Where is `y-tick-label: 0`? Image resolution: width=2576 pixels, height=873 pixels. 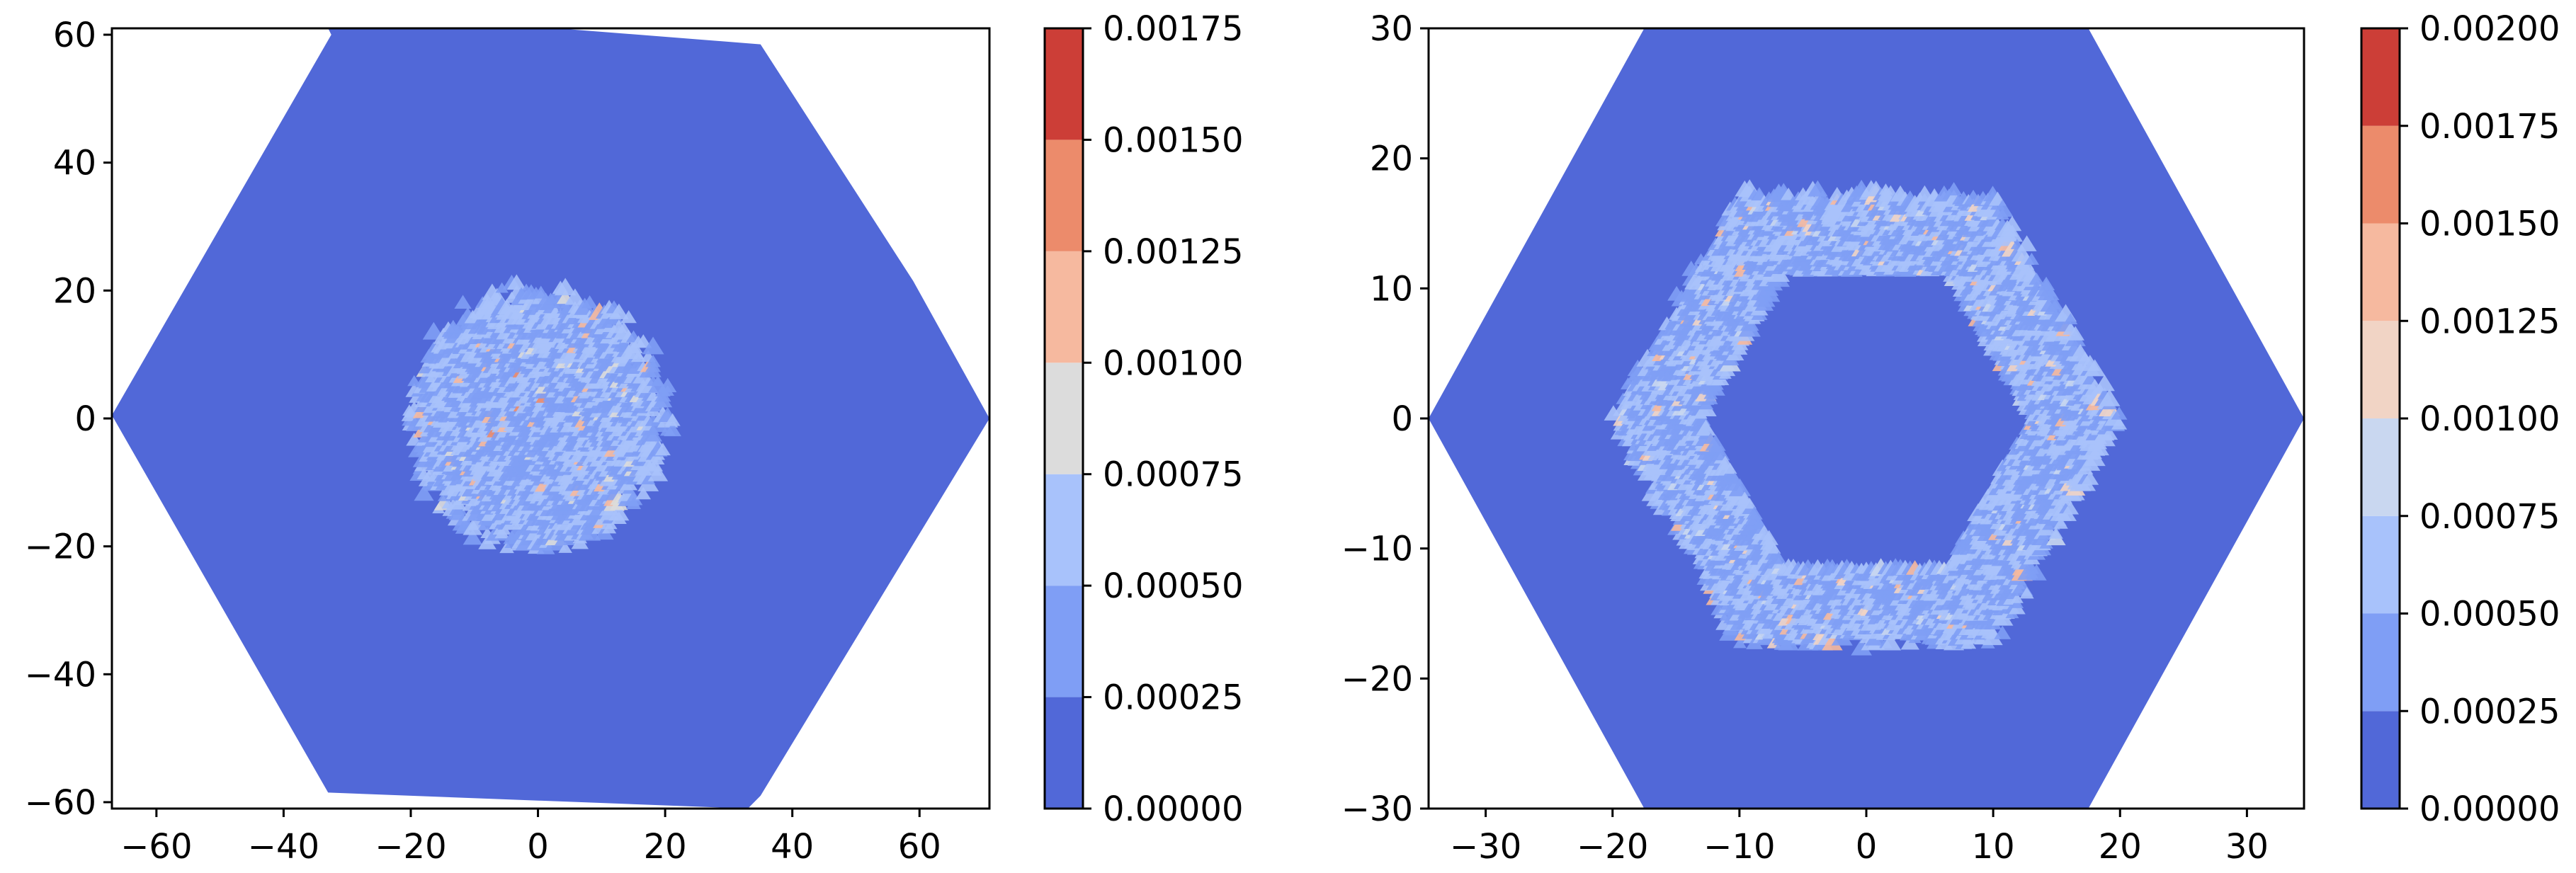
y-tick-label: 0 is located at coordinates (85, 419).